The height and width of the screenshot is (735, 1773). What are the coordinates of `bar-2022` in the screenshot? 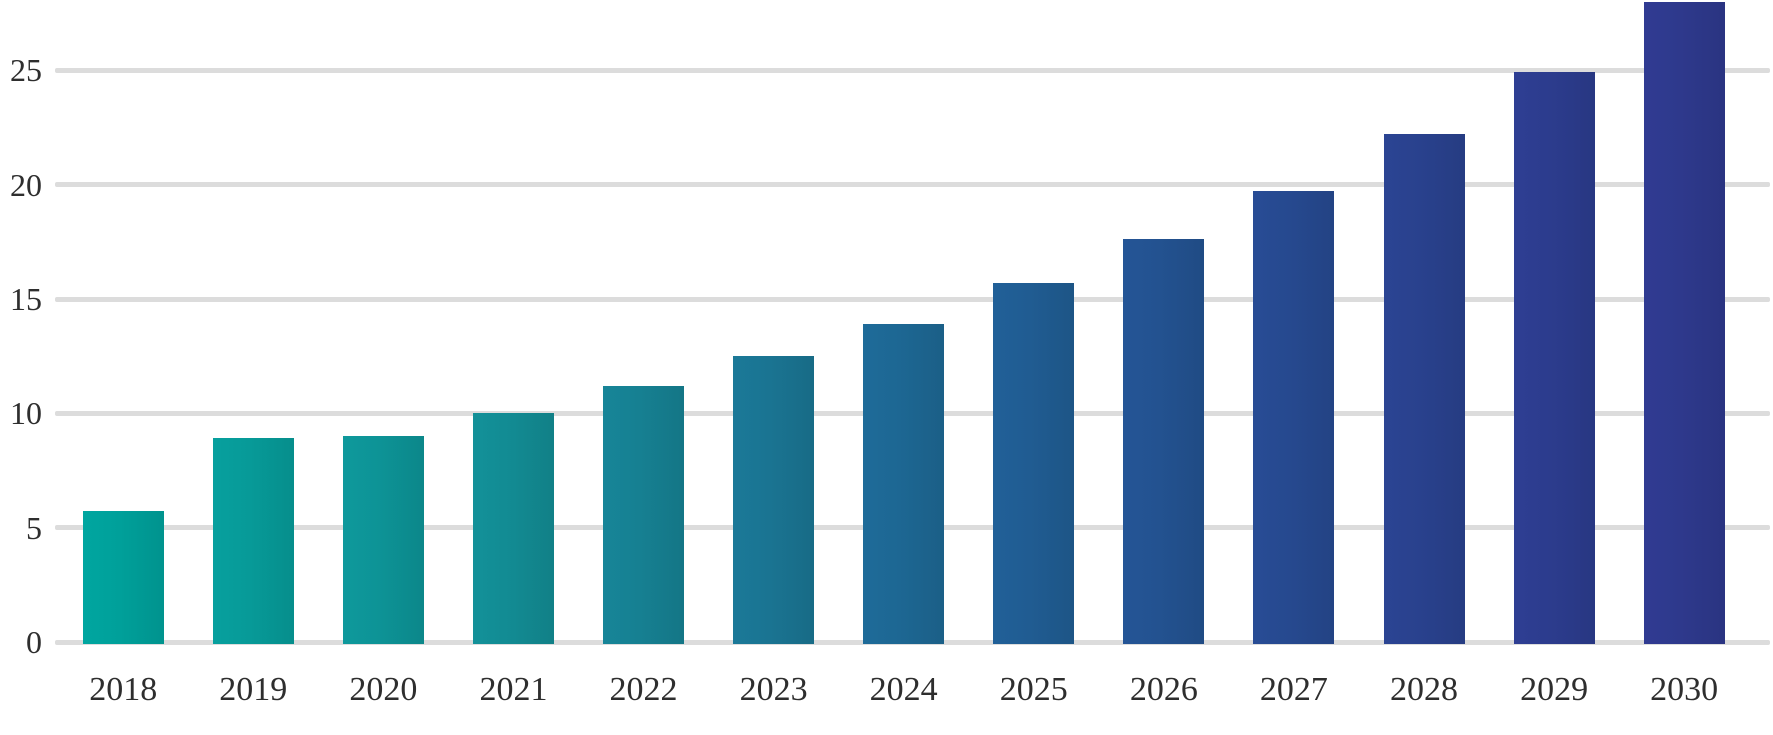 It's located at (644, 514).